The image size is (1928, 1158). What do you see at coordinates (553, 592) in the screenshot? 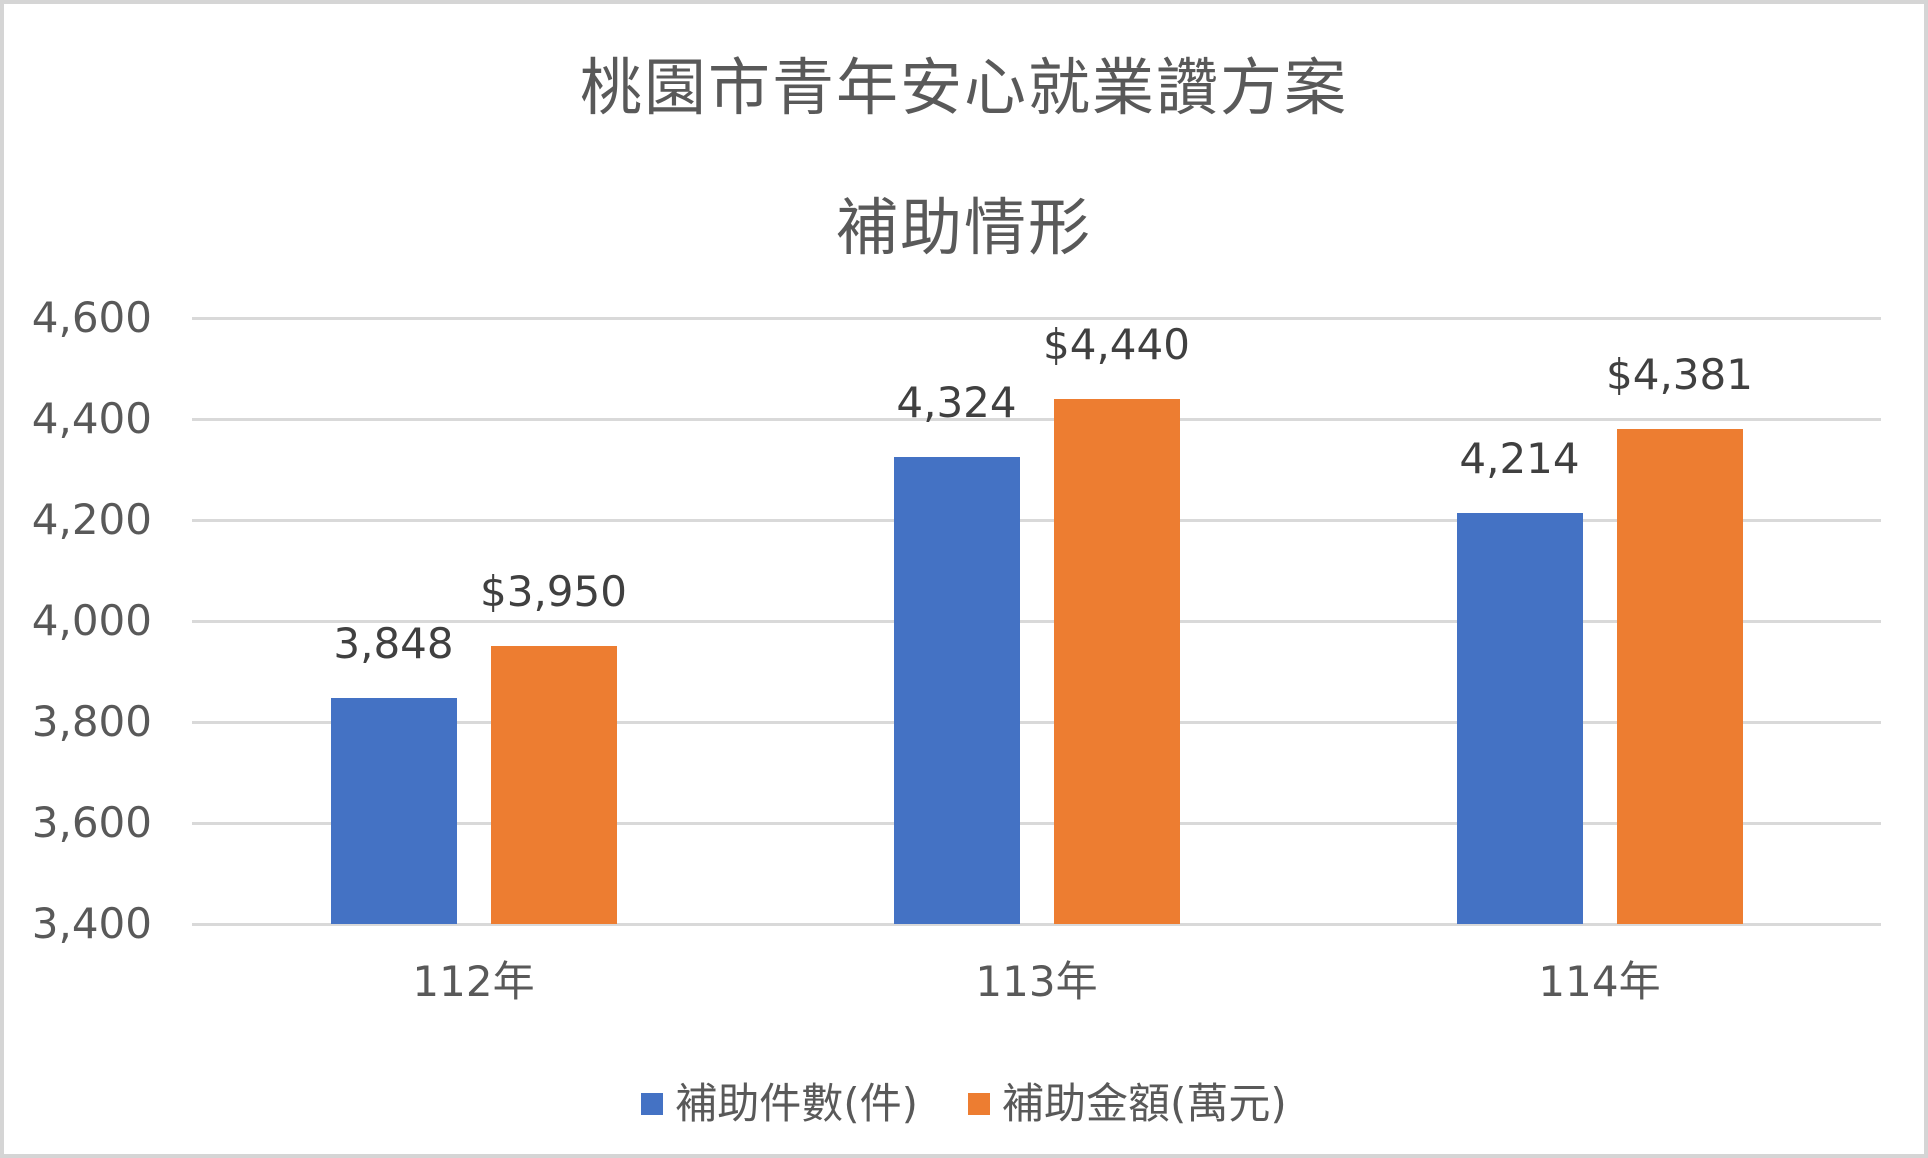
I see `bar-value-label: $3,950` at bounding box center [553, 592].